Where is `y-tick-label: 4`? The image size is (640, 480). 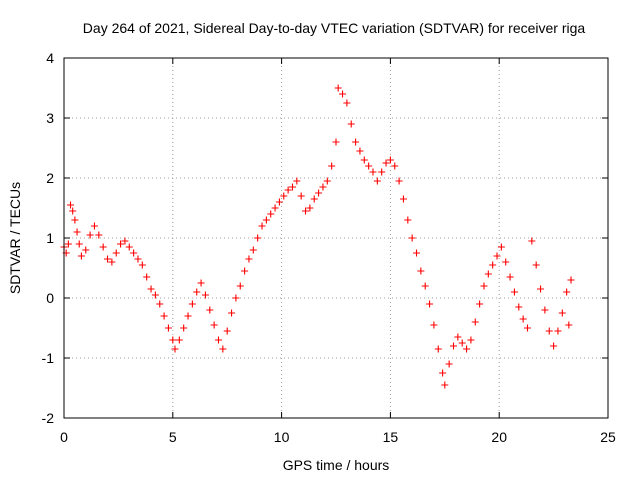 y-tick-label: 4 is located at coordinates (50, 58).